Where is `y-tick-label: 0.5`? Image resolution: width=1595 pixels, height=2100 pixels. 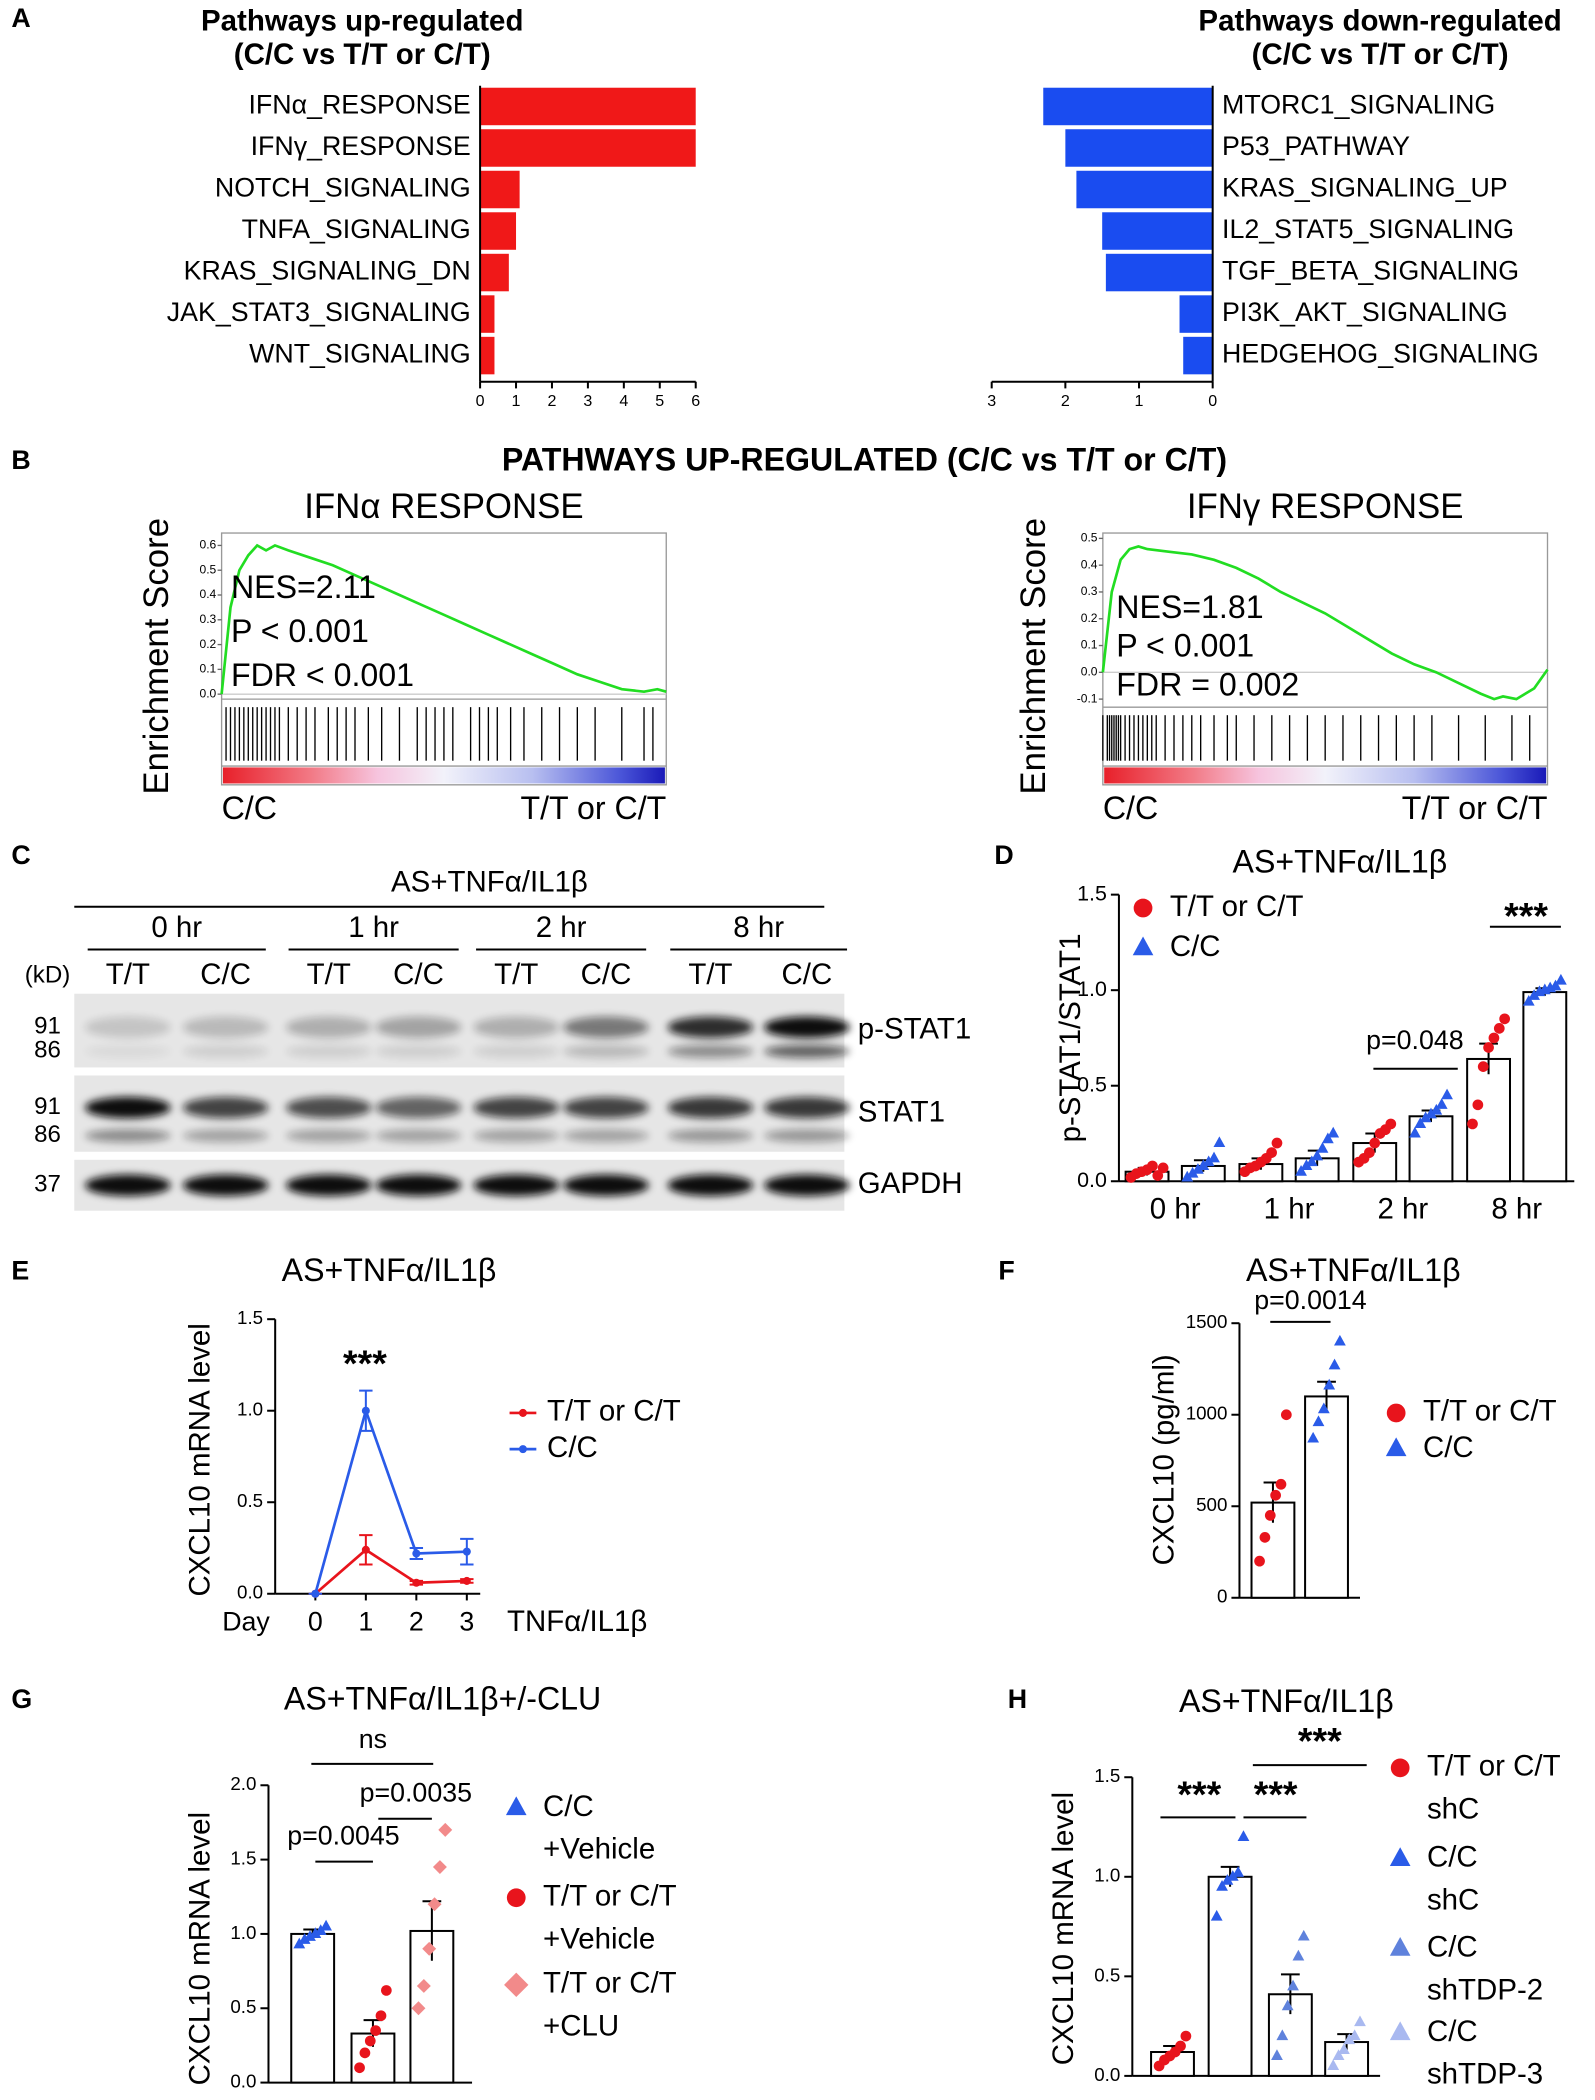
y-tick-label: 0.5 is located at coordinates (208, 569).